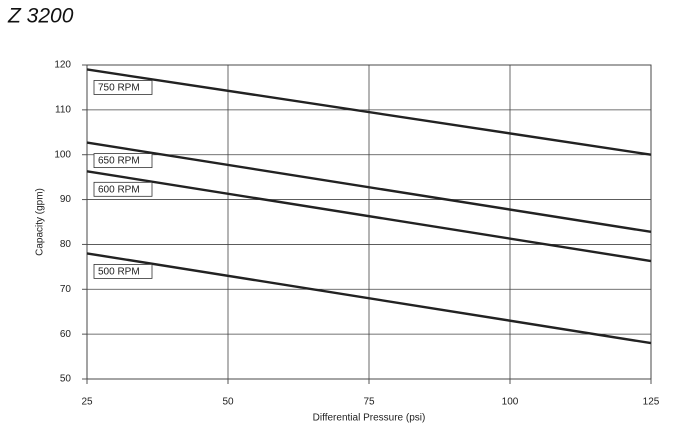 This screenshot has width=678, height=437. I want to click on chart-title: Z 3200, so click(40, 16).